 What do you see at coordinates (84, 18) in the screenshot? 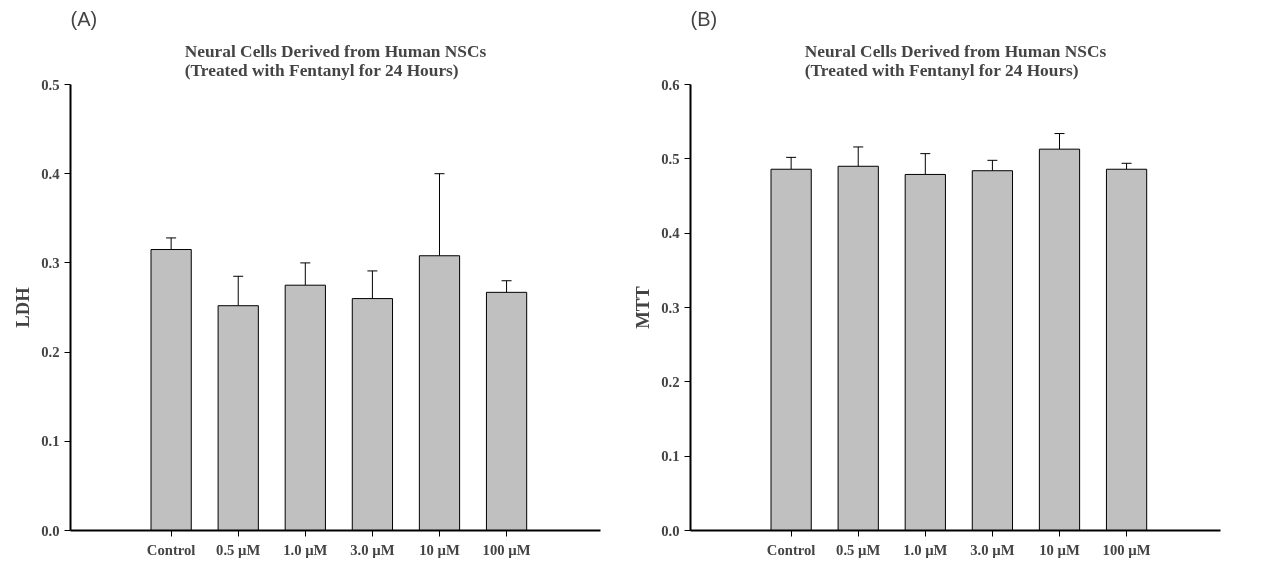
I see `text: (A)` at bounding box center [84, 18].